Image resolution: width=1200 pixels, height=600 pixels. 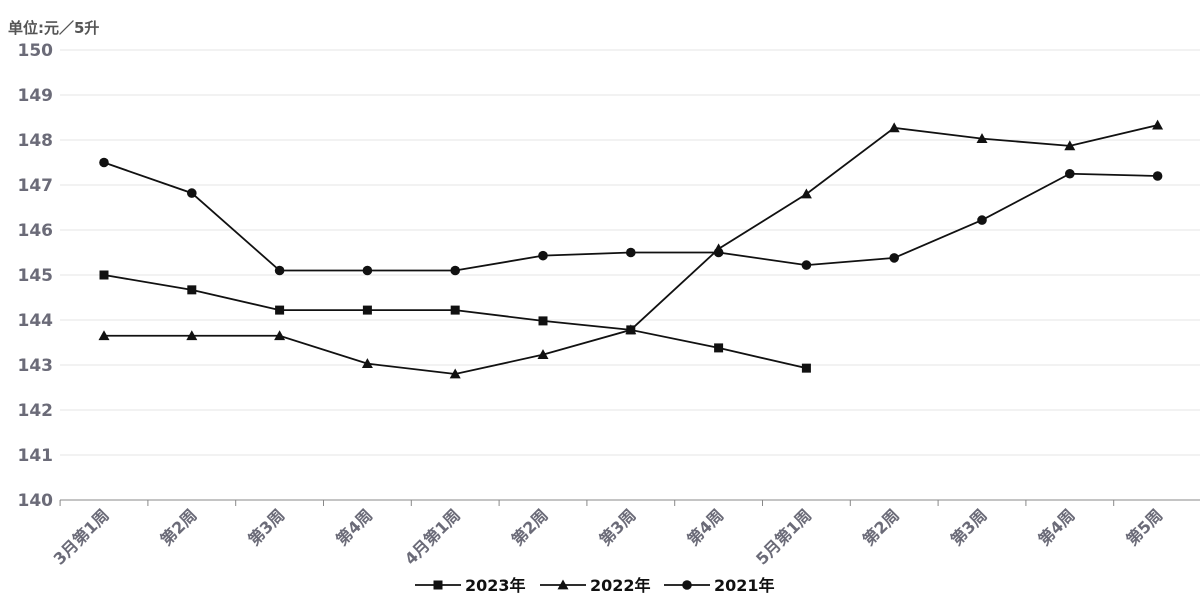 I want to click on y-tick-label: 144, so click(x=36, y=321).